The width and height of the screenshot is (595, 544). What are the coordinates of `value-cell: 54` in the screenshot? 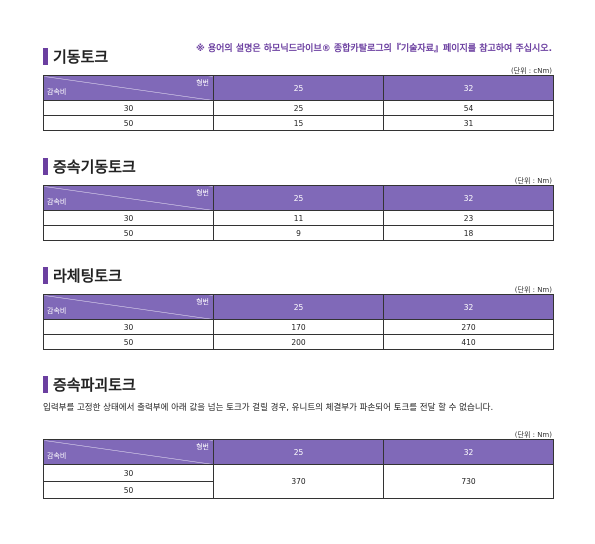 It's located at (468, 108).